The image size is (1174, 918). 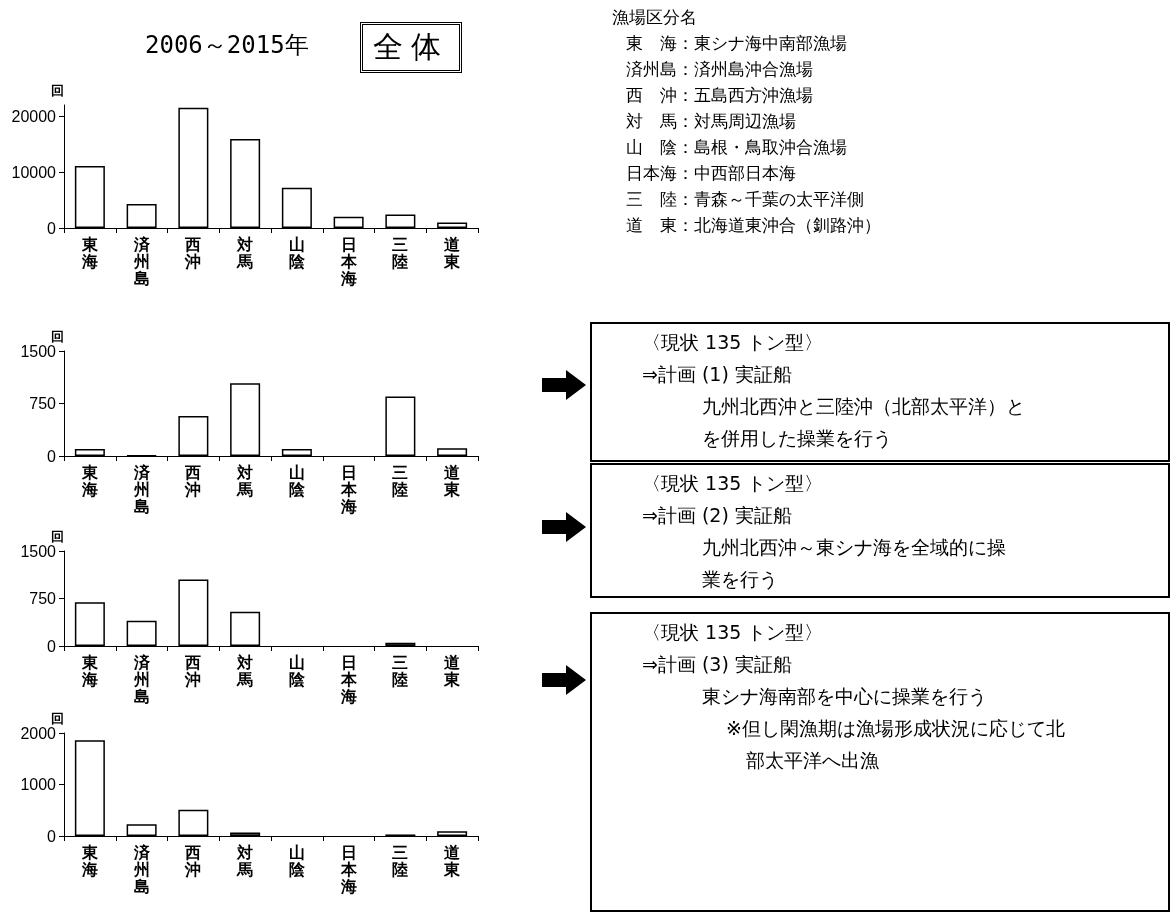 What do you see at coordinates (844, 696) in the screenshot?
I see `text: 東シナ海南部を中心に操業を行う` at bounding box center [844, 696].